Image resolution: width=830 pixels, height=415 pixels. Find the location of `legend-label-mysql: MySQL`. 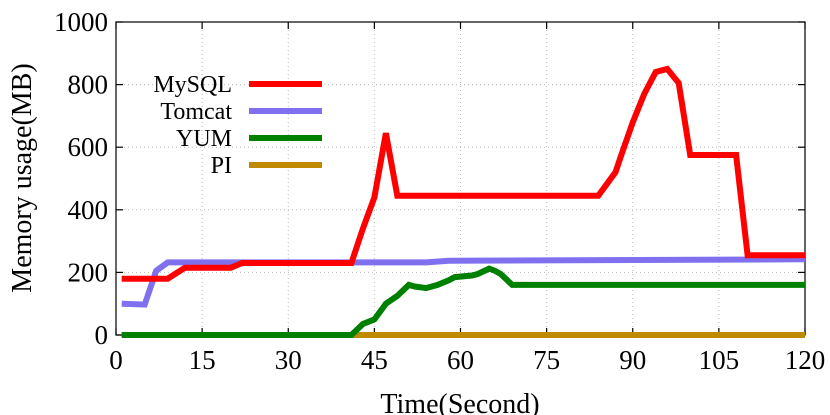

legend-label-mysql: MySQL is located at coordinates (192, 85).